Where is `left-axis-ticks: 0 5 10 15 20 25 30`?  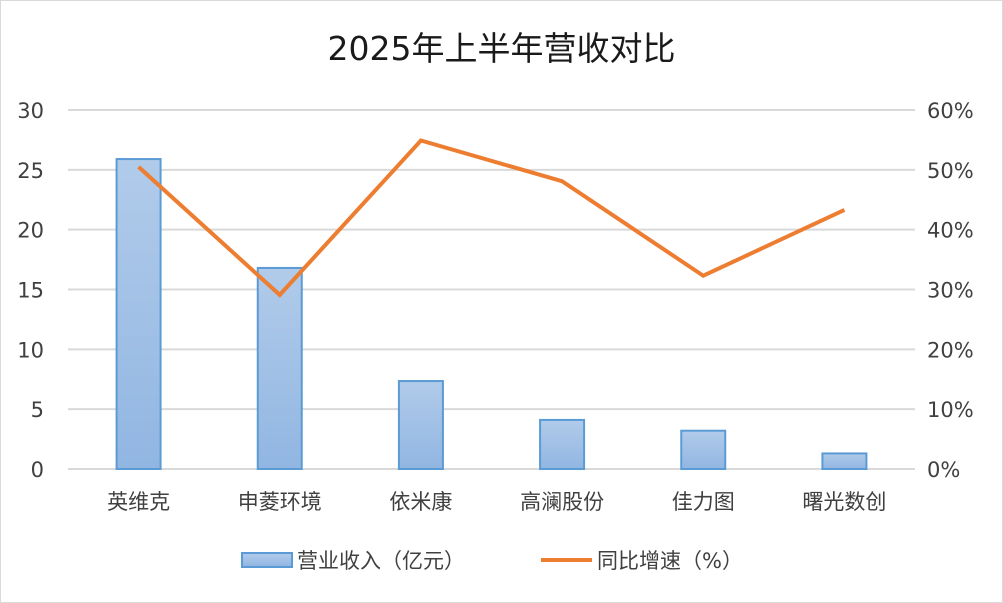 left-axis-ticks: 0 5 10 15 20 25 30 is located at coordinates (30, 290).